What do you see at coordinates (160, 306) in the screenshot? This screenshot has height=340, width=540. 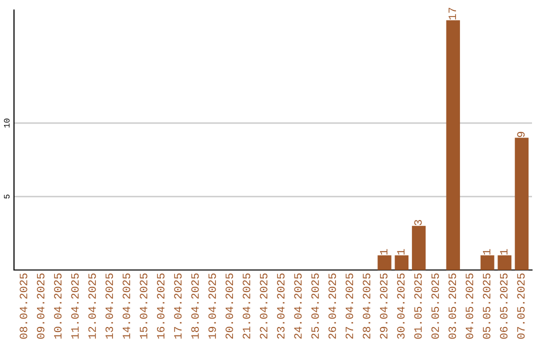 I see `x-tick-label: 16.04.2025` at bounding box center [160, 306].